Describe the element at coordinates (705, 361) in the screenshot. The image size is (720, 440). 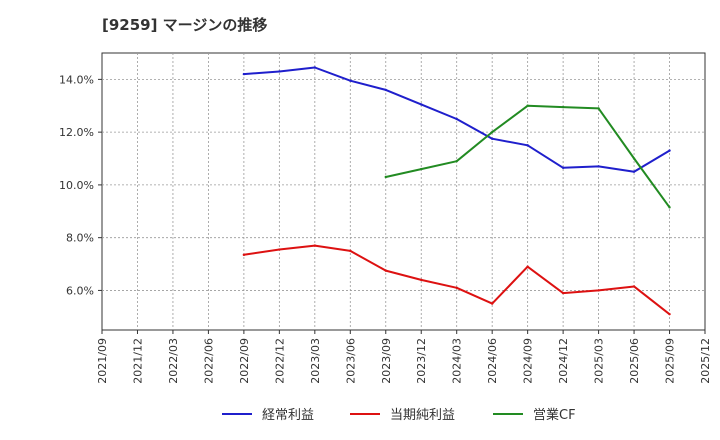
I see `x-tick-label: 2025/12` at that location.